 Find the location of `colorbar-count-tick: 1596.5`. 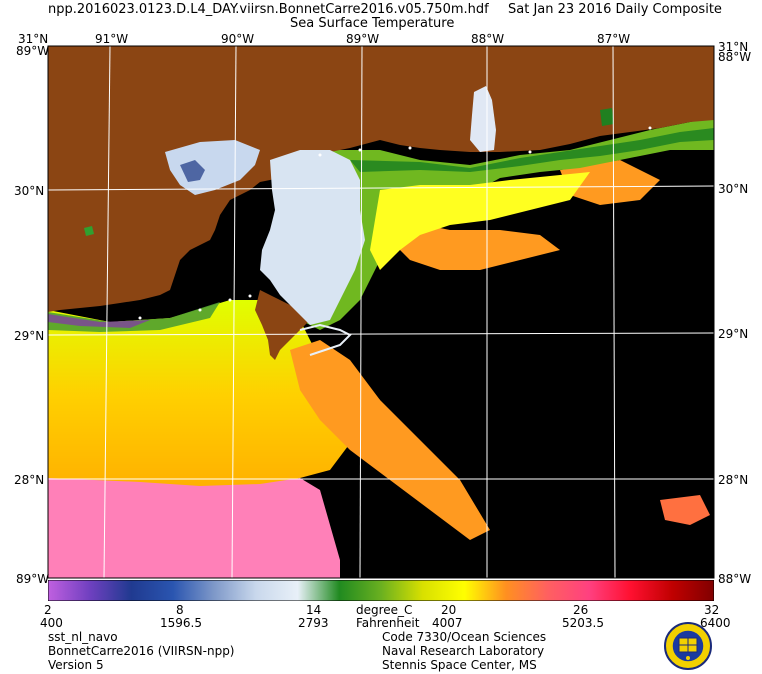

colorbar-count-tick: 1596.5 is located at coordinates (181, 623).